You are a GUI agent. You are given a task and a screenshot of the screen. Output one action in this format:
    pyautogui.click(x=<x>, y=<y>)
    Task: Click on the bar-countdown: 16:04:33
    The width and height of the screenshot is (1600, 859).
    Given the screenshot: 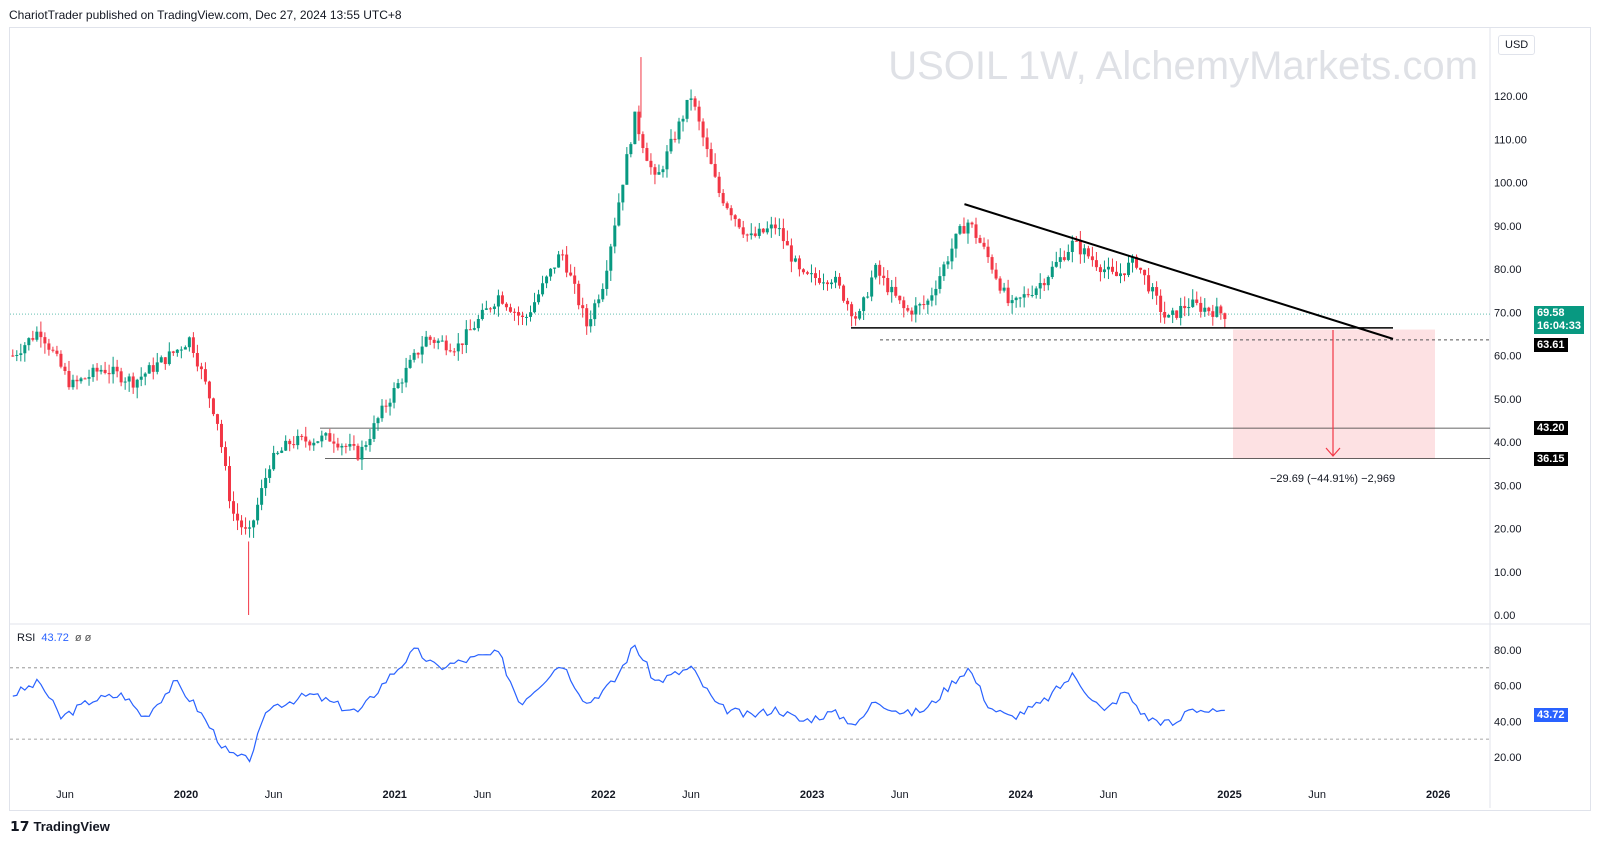 What is the action you would take?
    pyautogui.click(x=1559, y=326)
    